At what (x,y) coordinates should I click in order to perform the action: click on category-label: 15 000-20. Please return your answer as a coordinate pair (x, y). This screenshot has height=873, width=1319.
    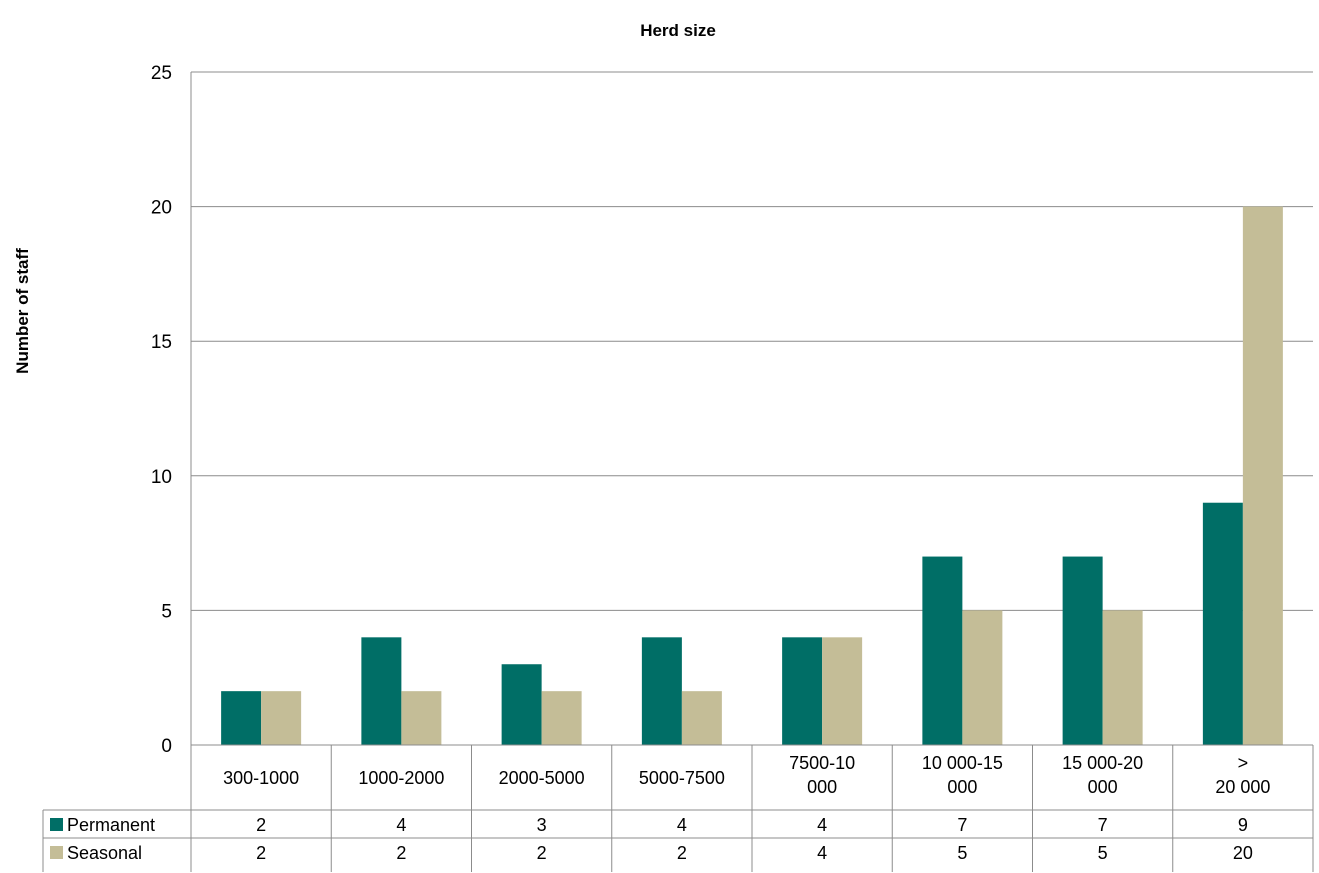
    Looking at the image, I should click on (1102, 763).